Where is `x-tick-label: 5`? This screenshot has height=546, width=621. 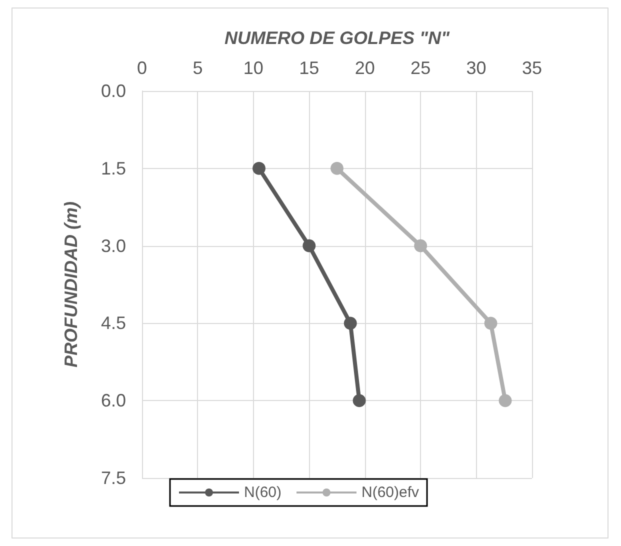
x-tick-label: 5 is located at coordinates (197, 68).